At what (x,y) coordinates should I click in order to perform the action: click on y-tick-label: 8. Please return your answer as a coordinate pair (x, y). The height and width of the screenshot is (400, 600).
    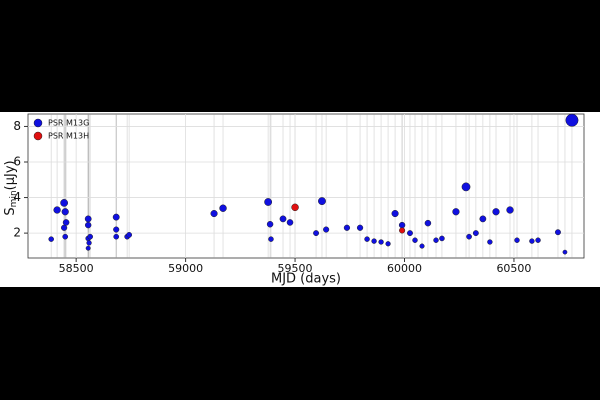
    Looking at the image, I should click on (17, 126).